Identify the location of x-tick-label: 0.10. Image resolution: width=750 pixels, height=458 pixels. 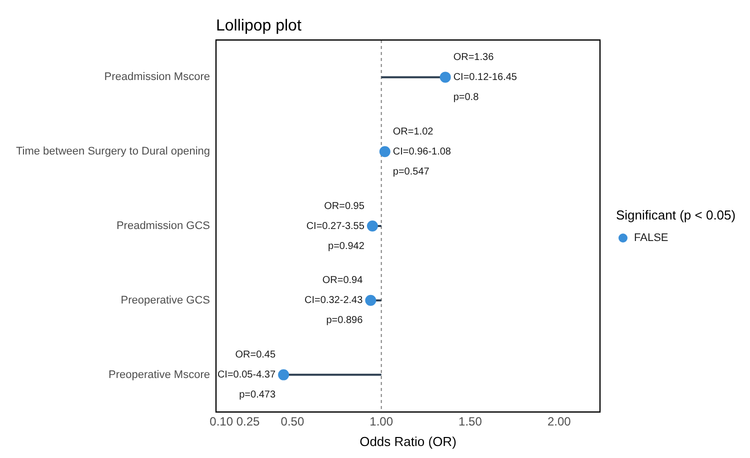
(222, 421).